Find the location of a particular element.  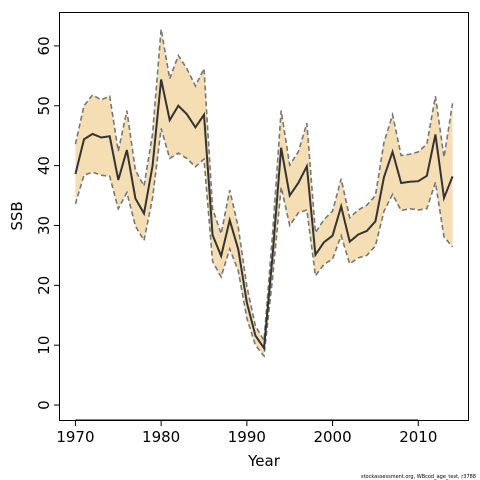

y-tick-label-20: 20 is located at coordinates (44, 285).